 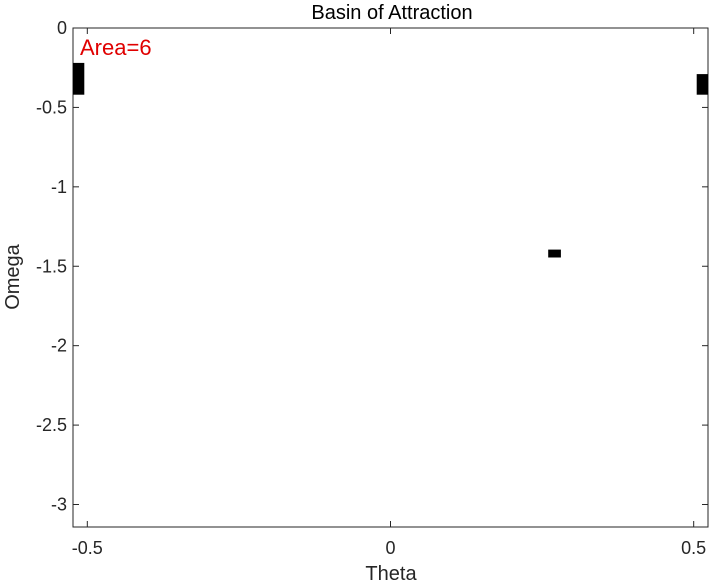 What do you see at coordinates (51, 107) in the screenshot?
I see `y-tick-label: -0.5` at bounding box center [51, 107].